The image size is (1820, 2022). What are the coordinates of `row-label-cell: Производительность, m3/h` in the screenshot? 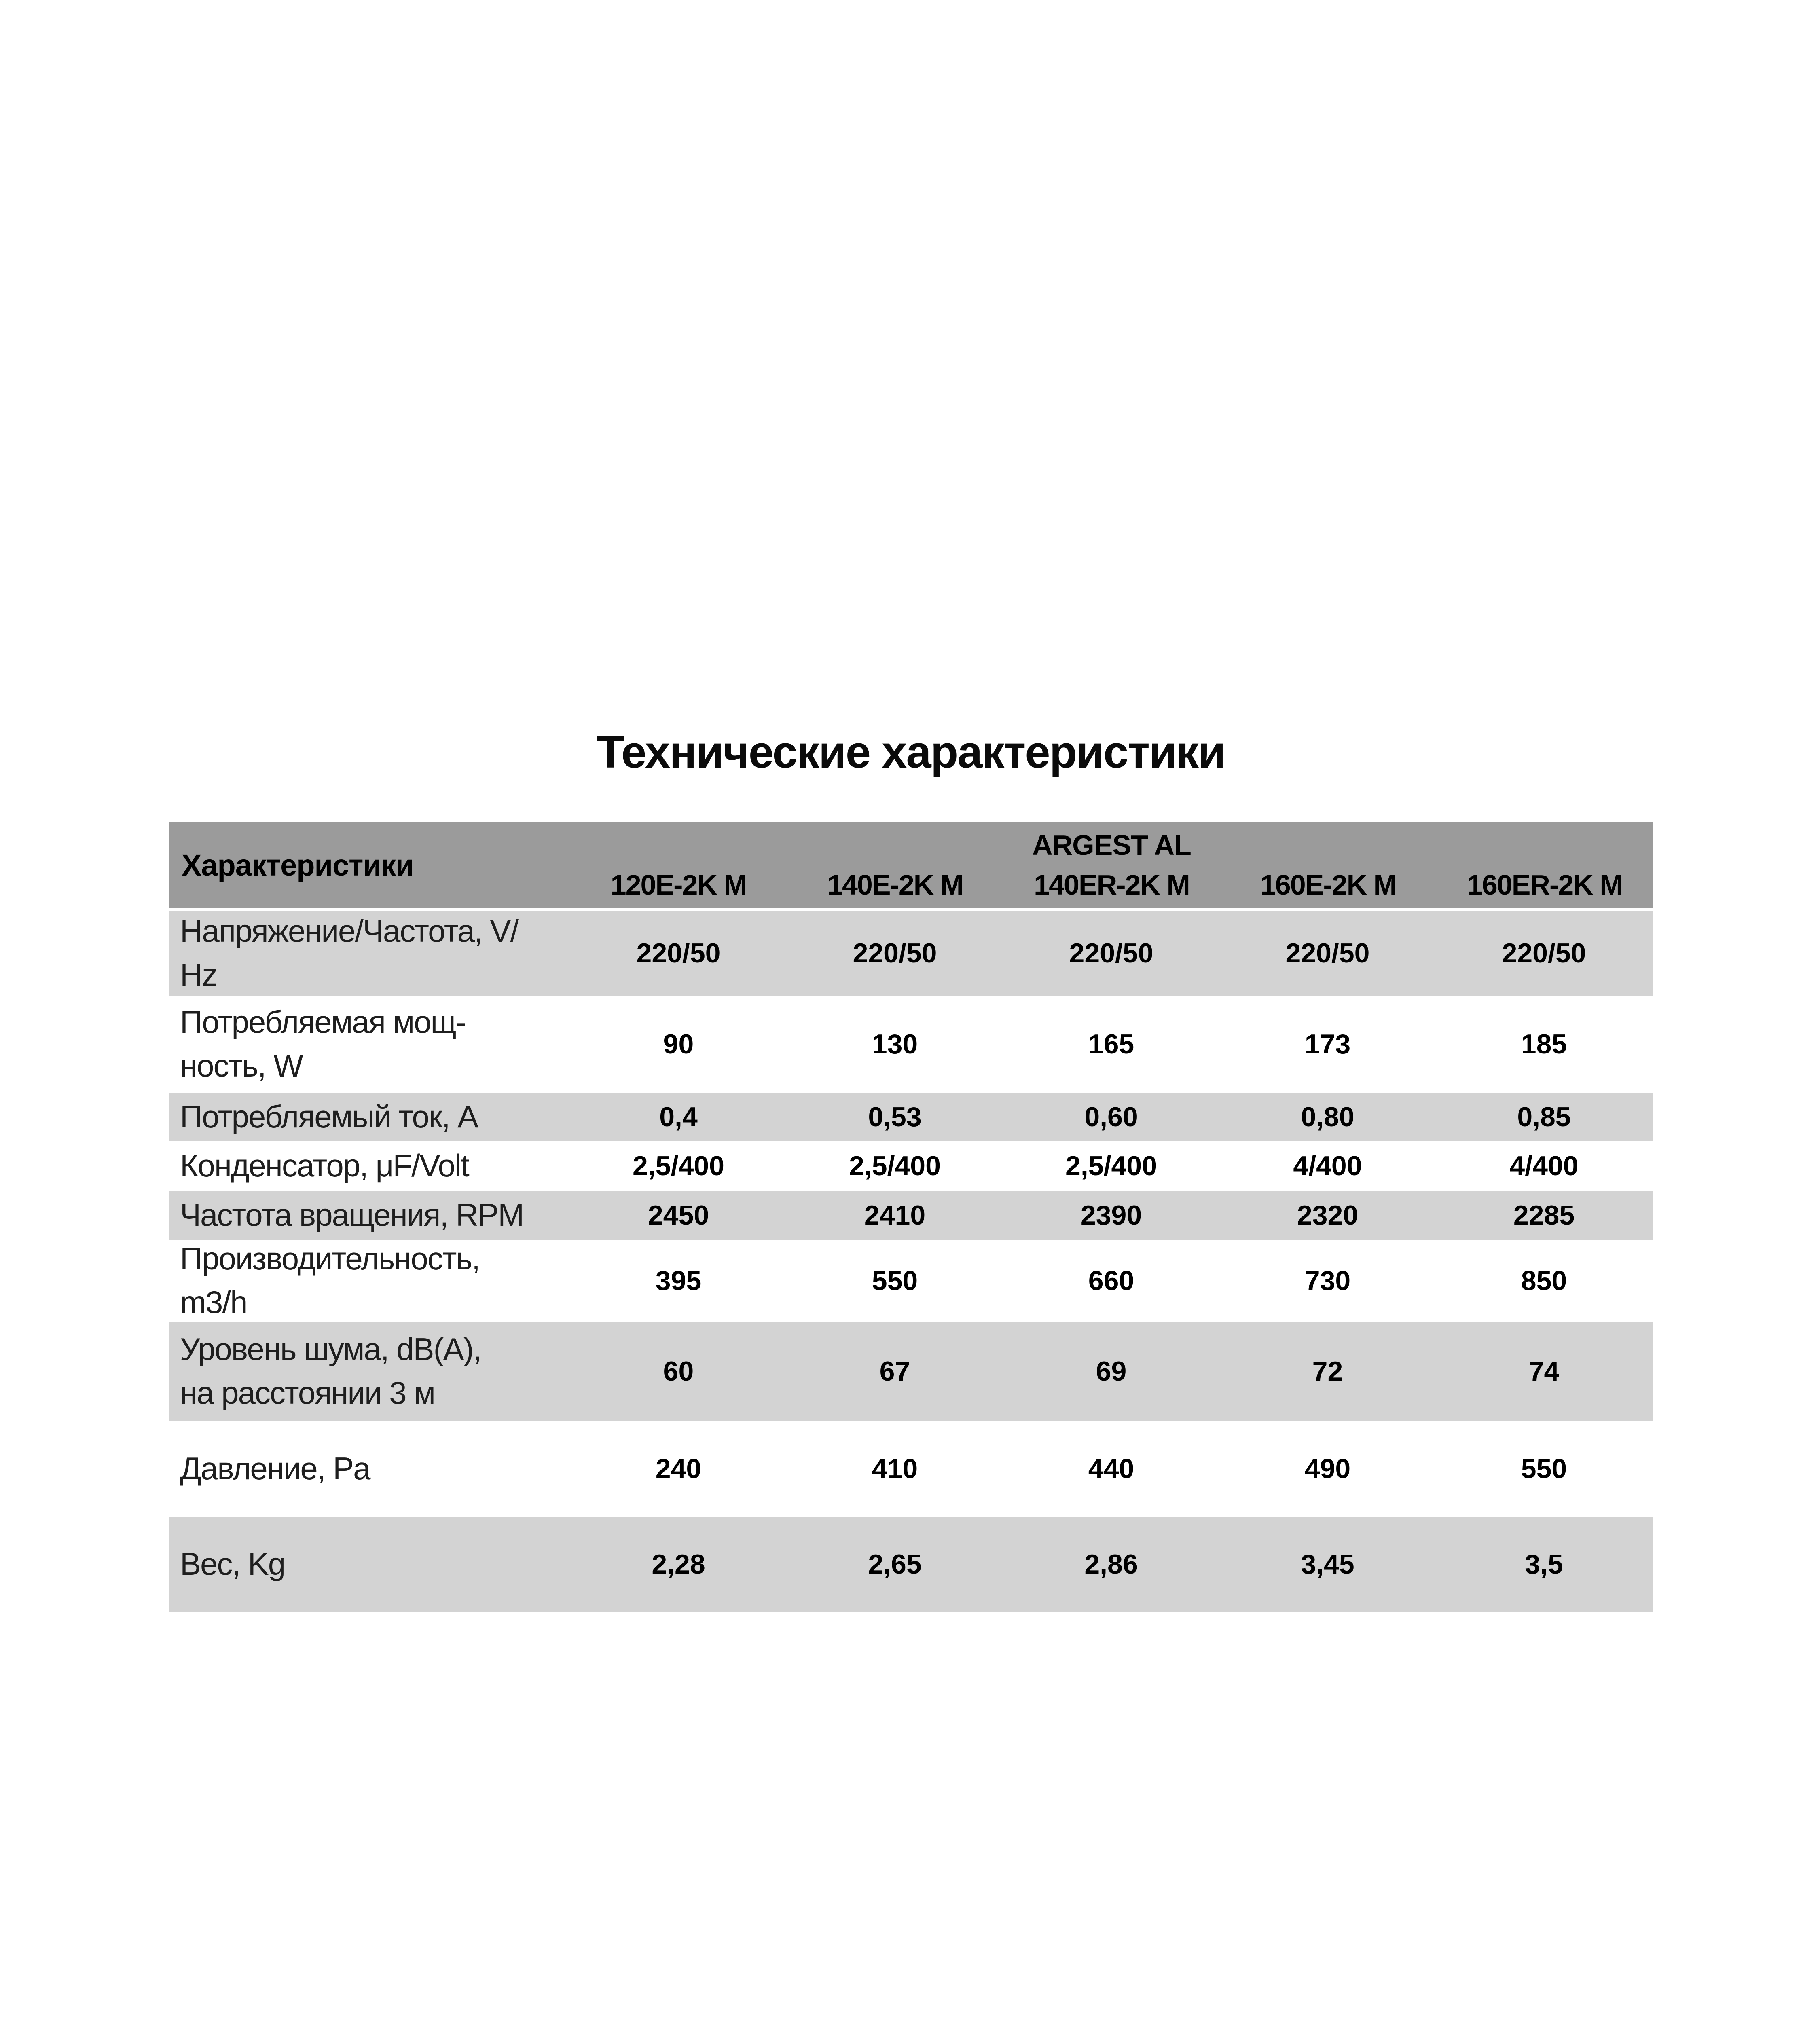 It's located at (330, 1280).